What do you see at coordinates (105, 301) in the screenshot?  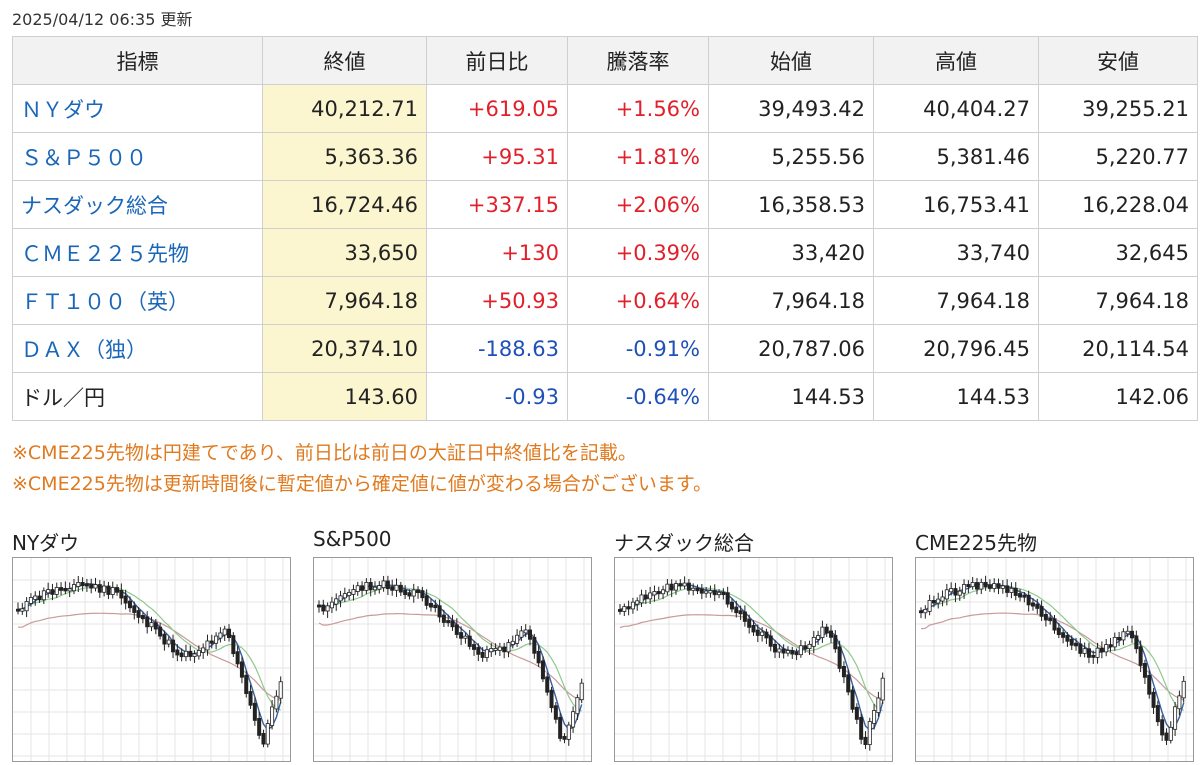 I see `indicator-link: ＦＴ１００（英）` at bounding box center [105, 301].